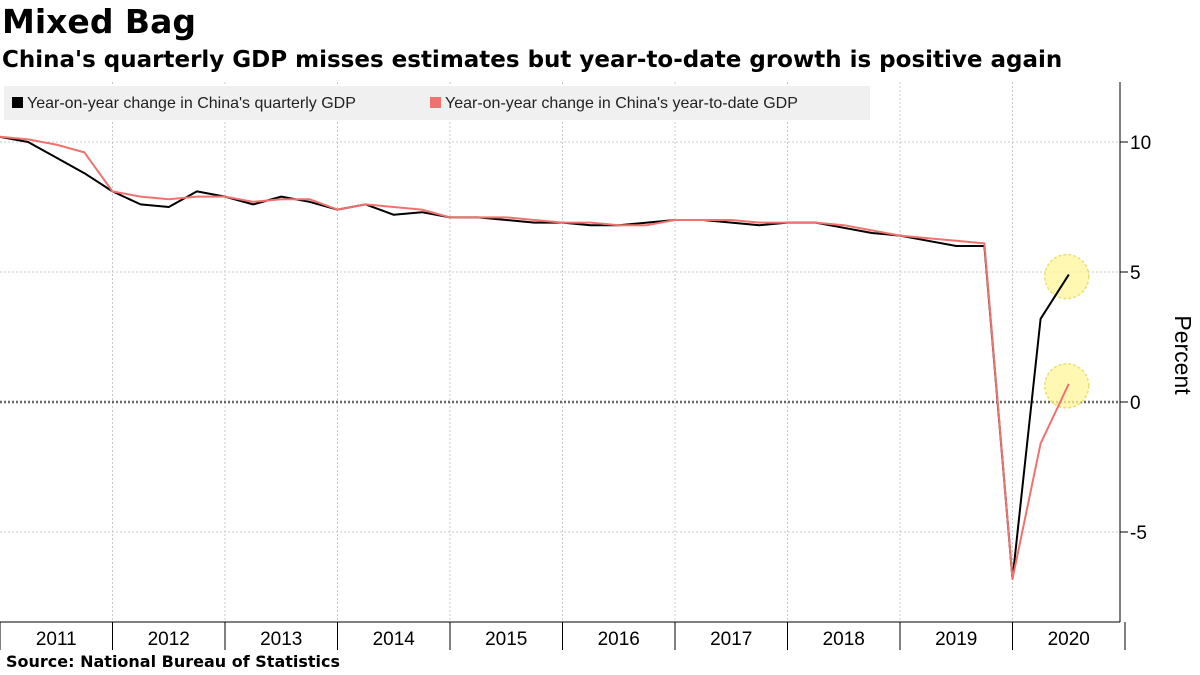  I want to click on y-tick-label: 0, so click(1135, 403).